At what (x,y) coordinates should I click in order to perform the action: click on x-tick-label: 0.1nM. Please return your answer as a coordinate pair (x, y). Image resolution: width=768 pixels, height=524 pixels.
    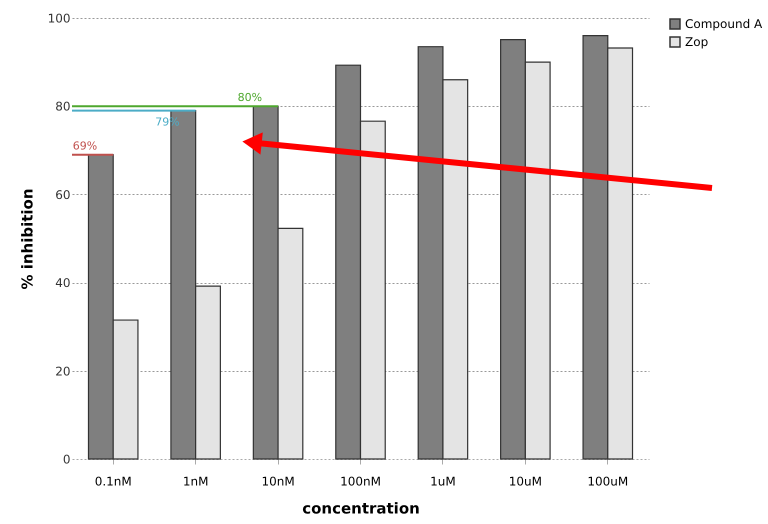
    Looking at the image, I should click on (113, 481).